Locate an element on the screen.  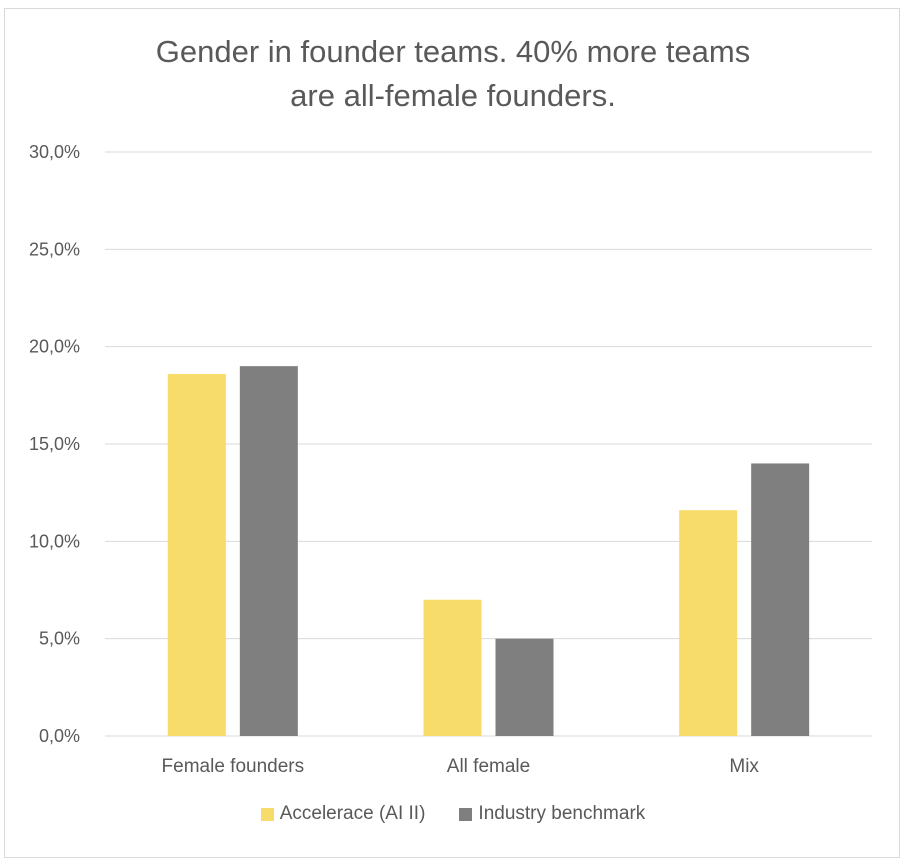
y-tick-label: 15,0% is located at coordinates (54, 444).